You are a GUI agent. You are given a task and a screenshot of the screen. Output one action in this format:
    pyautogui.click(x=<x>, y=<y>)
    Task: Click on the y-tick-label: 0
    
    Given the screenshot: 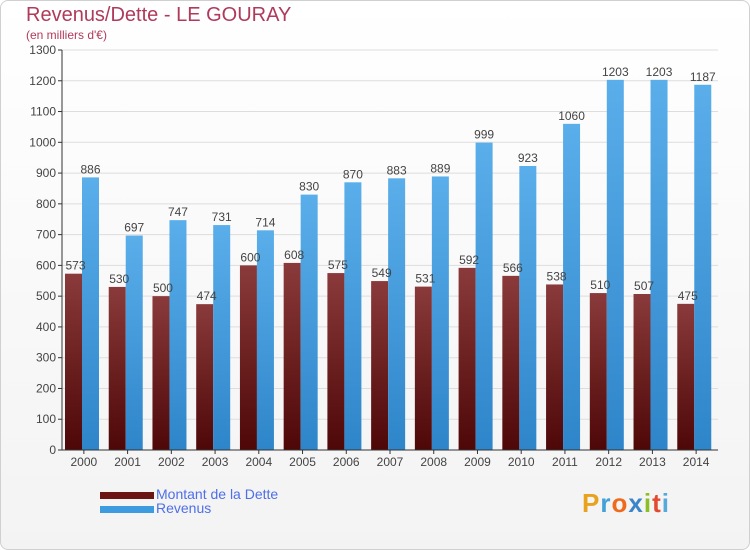 What is the action you would take?
    pyautogui.click(x=52, y=450)
    